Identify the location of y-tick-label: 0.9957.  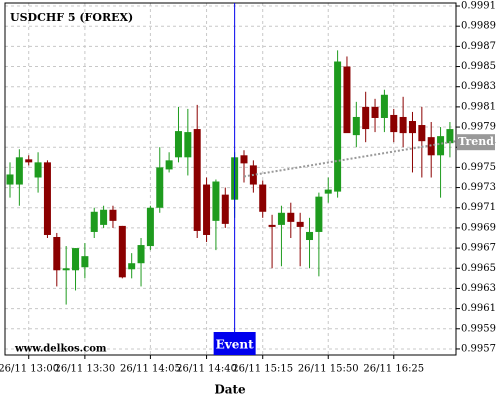
(478, 348).